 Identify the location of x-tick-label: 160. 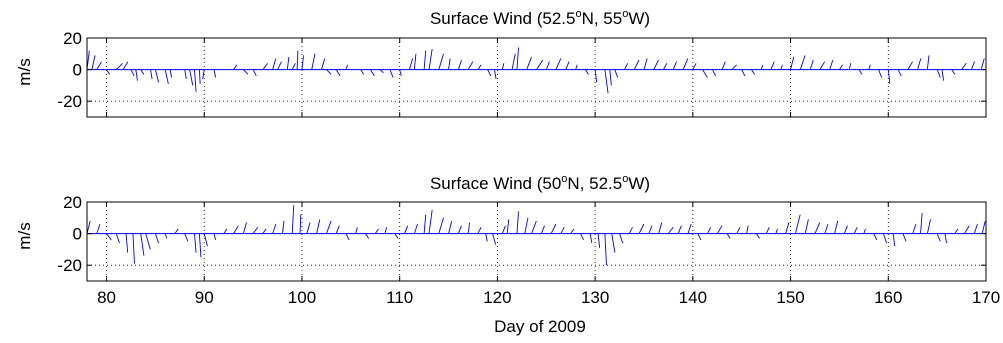
(888, 297).